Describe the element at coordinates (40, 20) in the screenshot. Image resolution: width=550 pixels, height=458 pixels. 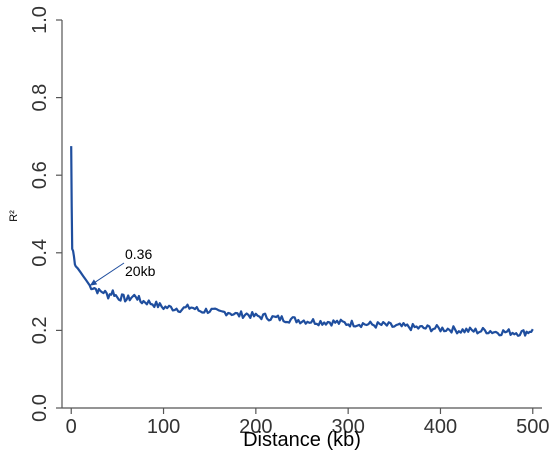
I see `y-tick-label: 1.0` at that location.